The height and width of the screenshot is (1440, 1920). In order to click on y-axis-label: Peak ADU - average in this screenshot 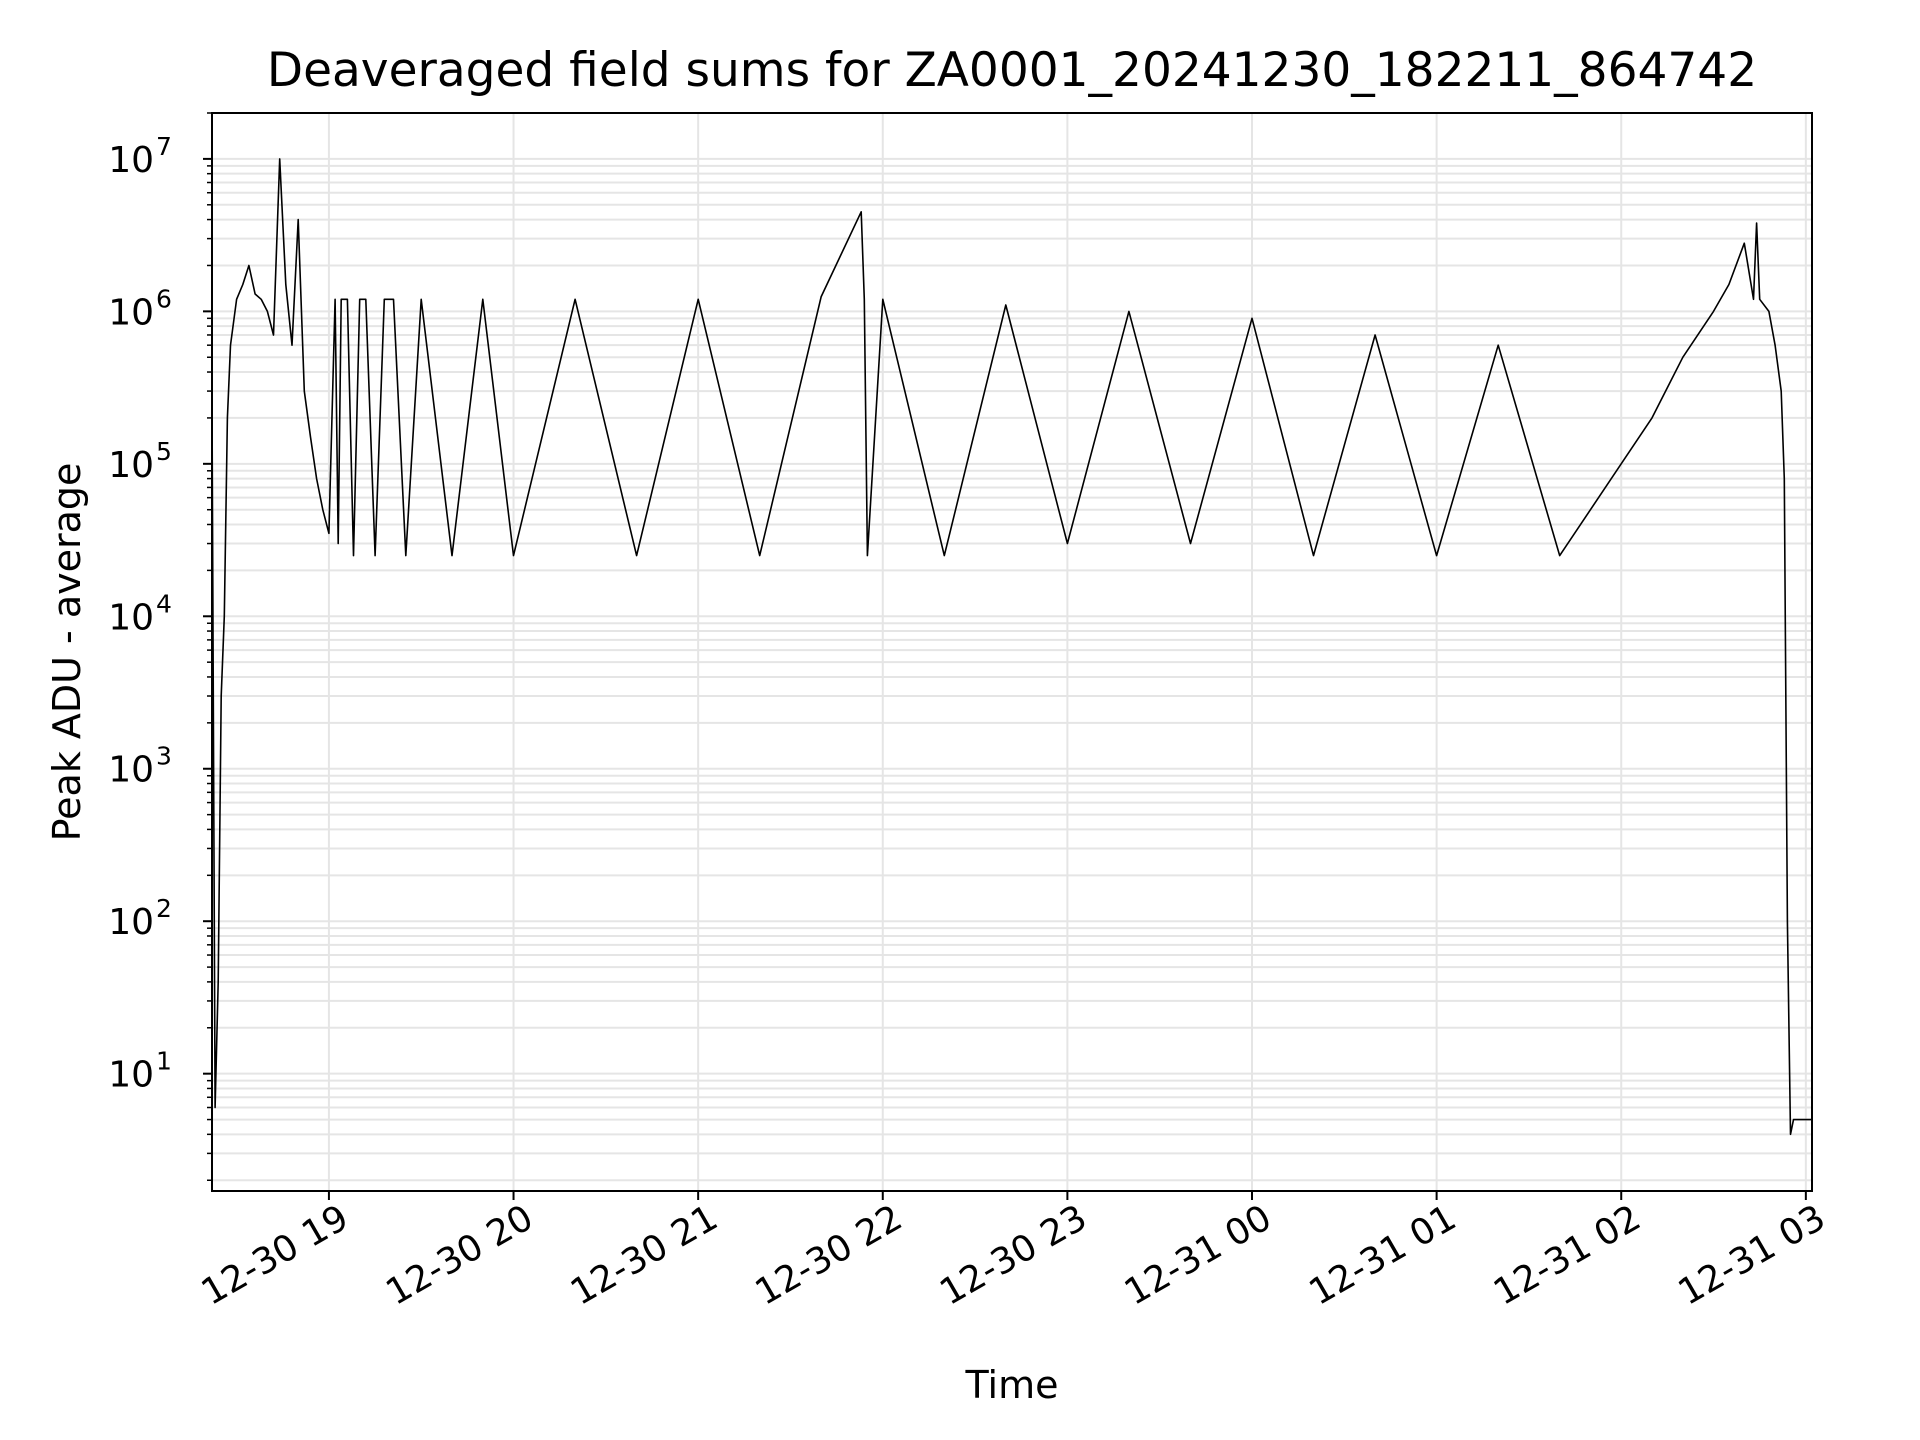, I will do `click(67, 652)`.